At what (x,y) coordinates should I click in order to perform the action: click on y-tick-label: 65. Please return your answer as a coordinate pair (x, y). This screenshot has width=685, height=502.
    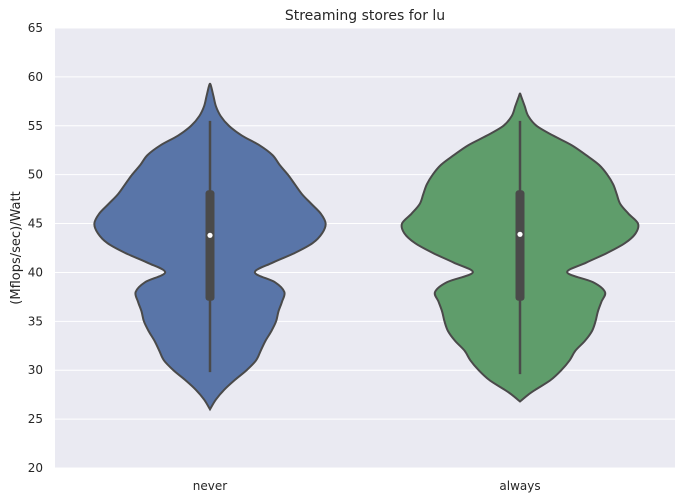
    Looking at the image, I should click on (35, 28).